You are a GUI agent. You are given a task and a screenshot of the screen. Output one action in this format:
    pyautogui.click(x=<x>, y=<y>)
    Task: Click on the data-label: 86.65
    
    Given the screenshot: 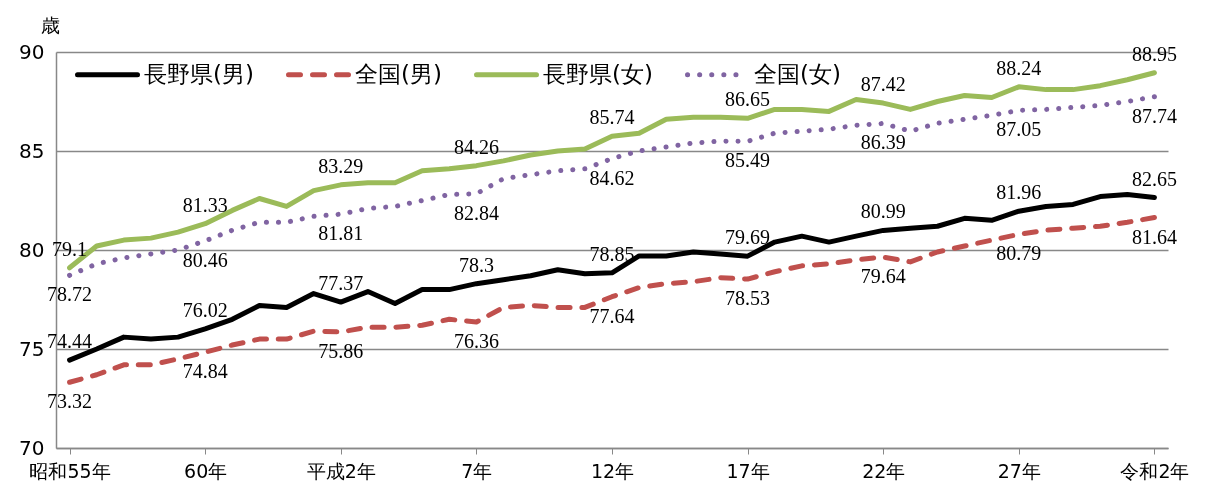 What is the action you would take?
    pyautogui.click(x=748, y=99)
    